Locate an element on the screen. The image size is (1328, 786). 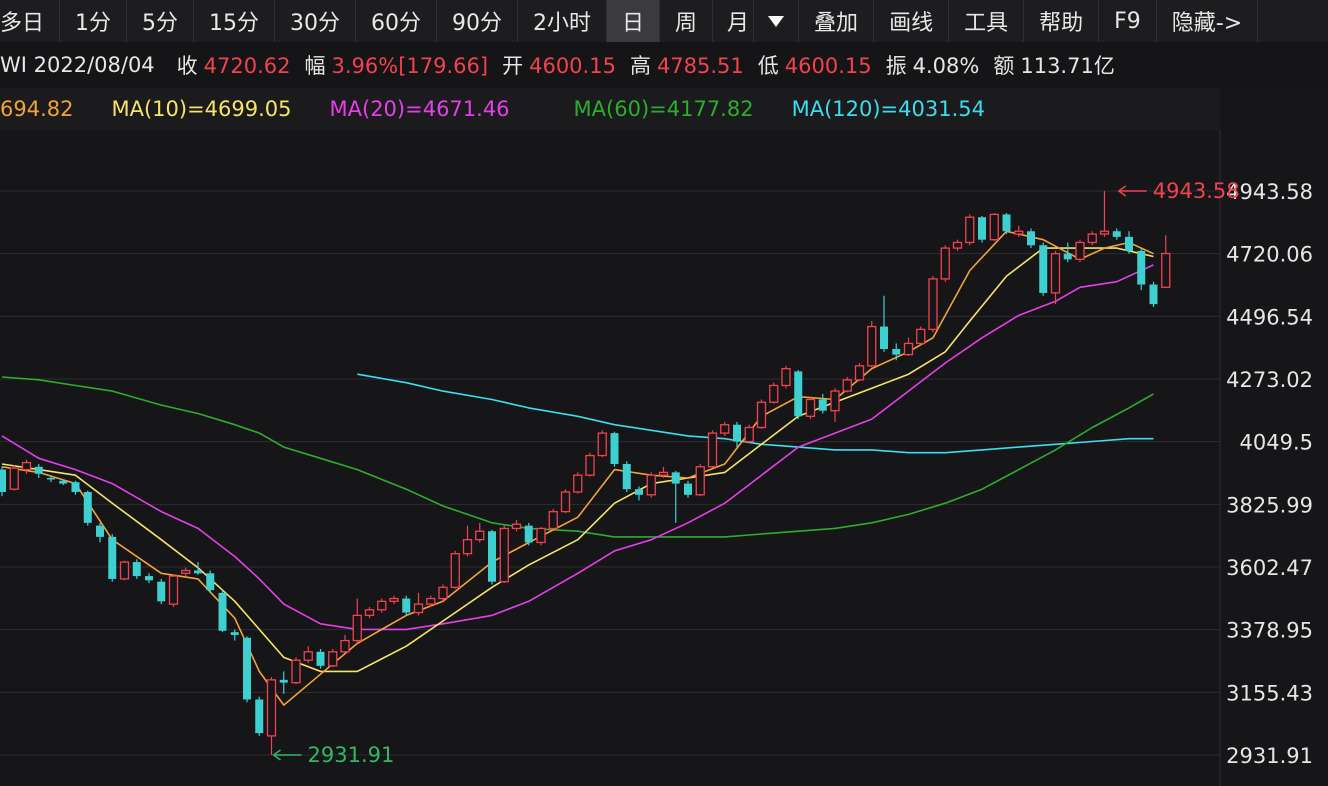
high-annotation-label: 4943.58 is located at coordinates (1196, 191).